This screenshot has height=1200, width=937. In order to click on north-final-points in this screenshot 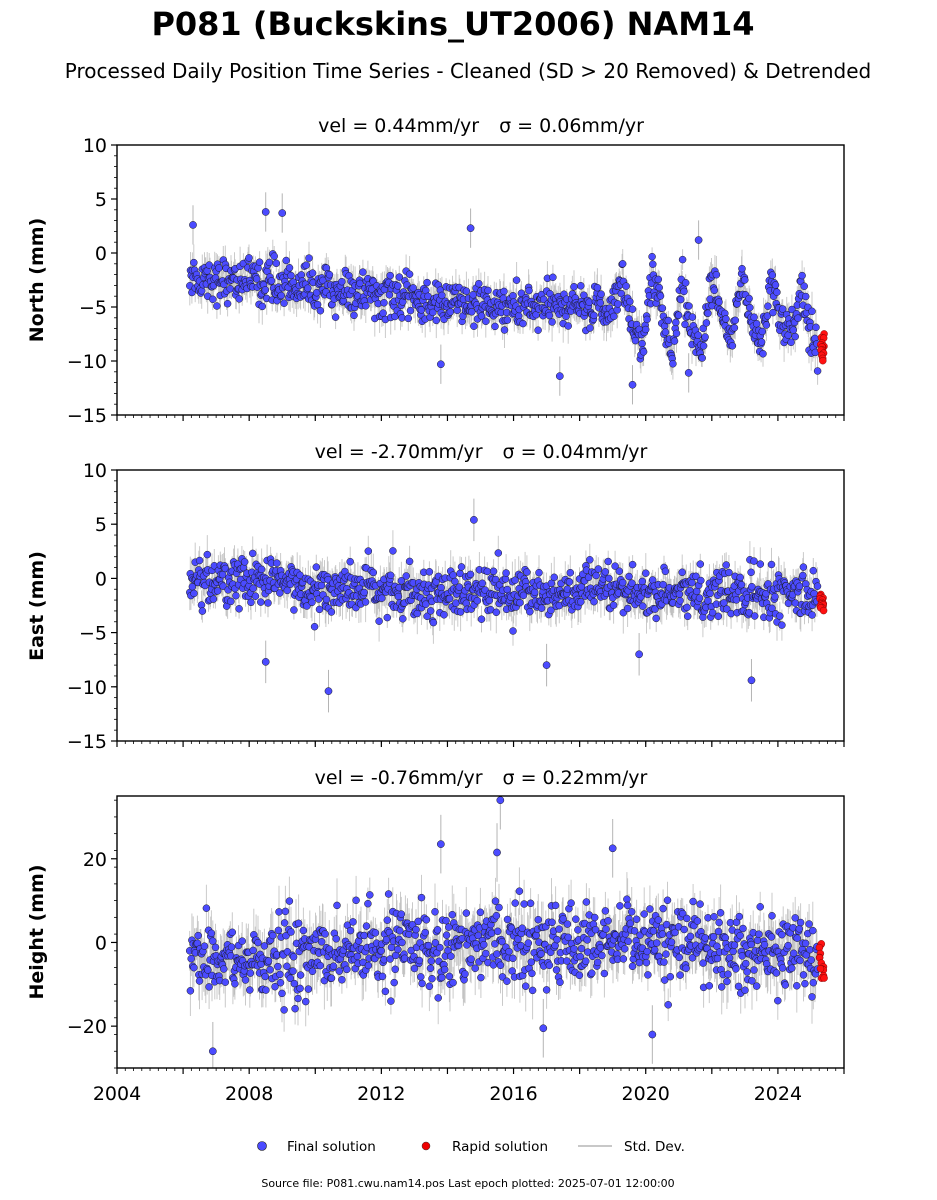, I will do `click(504, 298)`.